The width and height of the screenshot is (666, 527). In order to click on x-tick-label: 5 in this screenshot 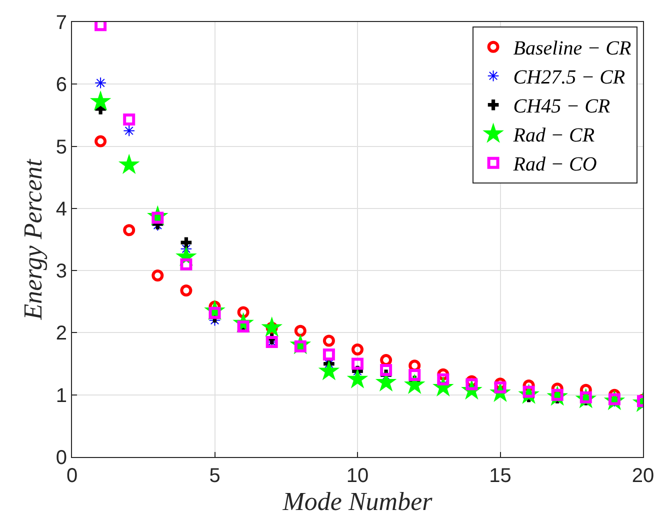, I will do `click(214, 476)`.